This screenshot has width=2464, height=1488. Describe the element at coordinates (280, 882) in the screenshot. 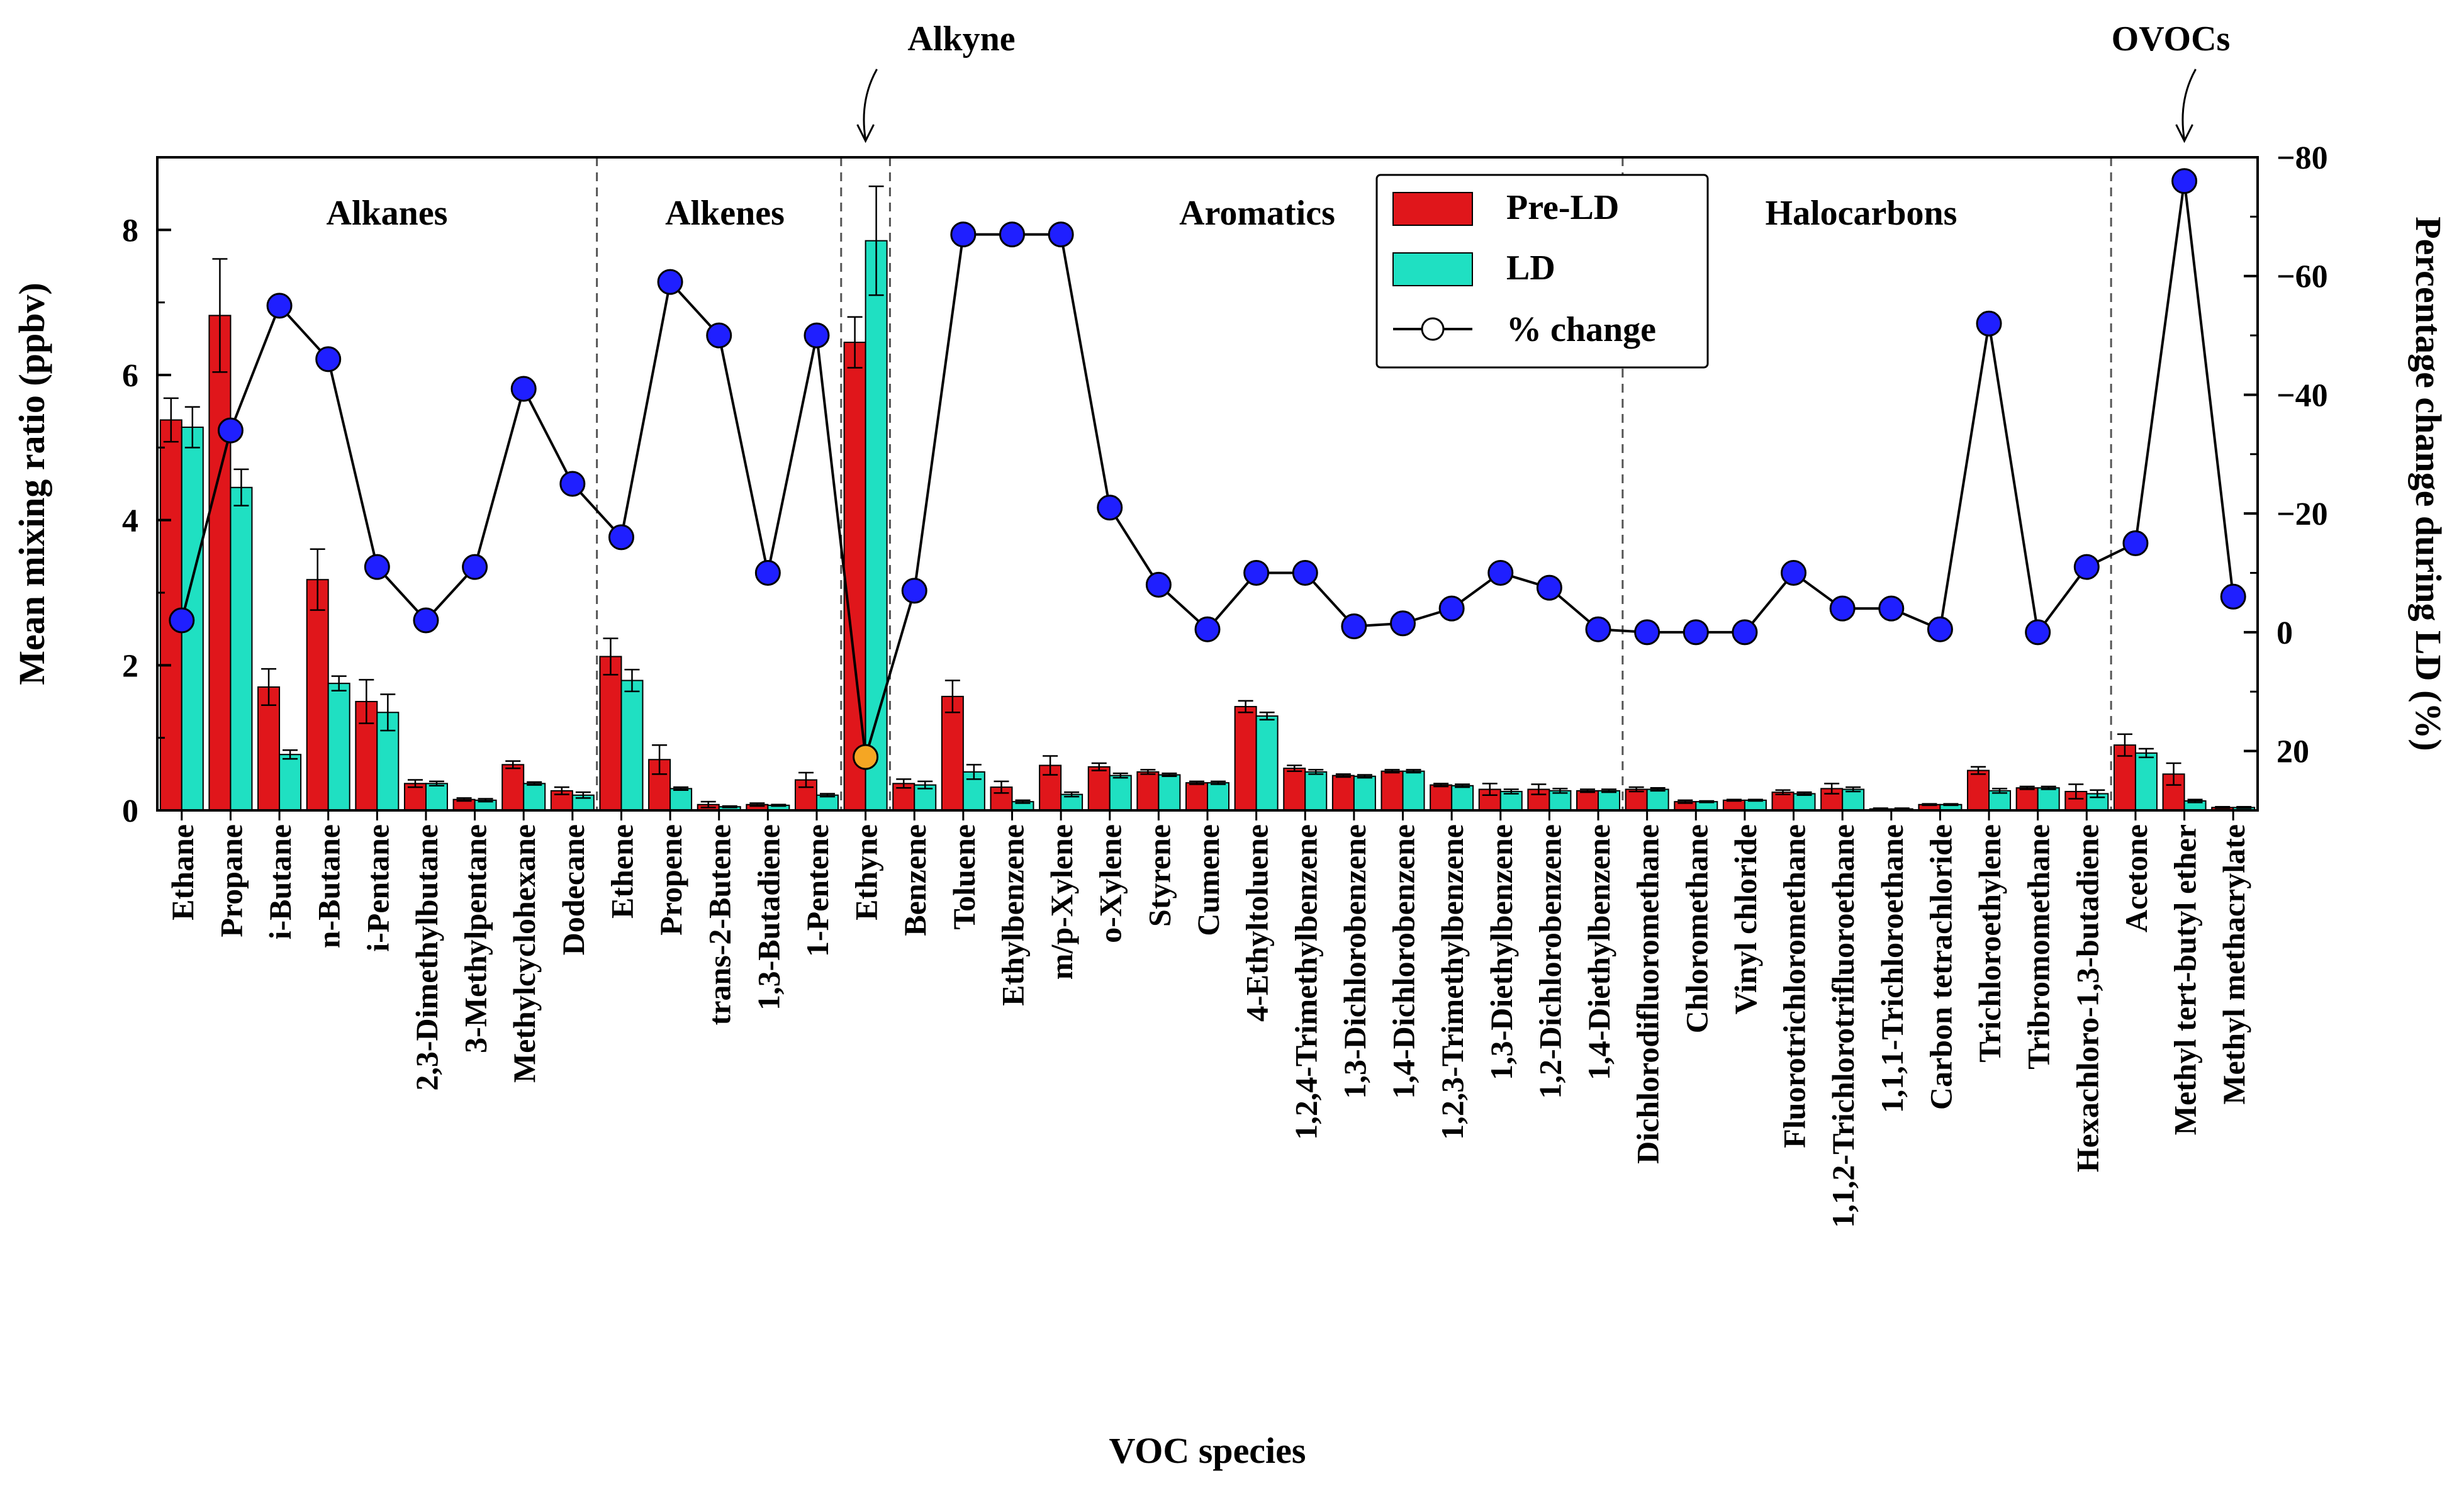

I see `x-tick-label-i-butane: i-Butane` at that location.